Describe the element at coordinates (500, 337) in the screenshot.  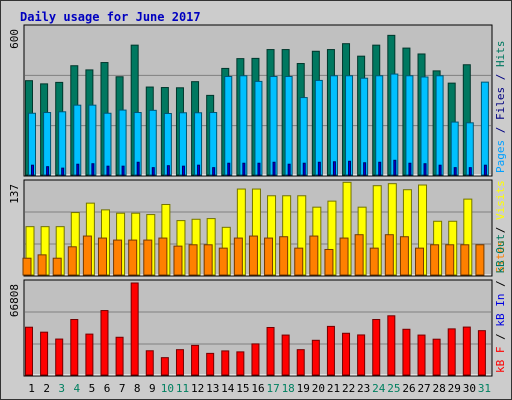
I see `legend-kbytes-1: /` at that location.